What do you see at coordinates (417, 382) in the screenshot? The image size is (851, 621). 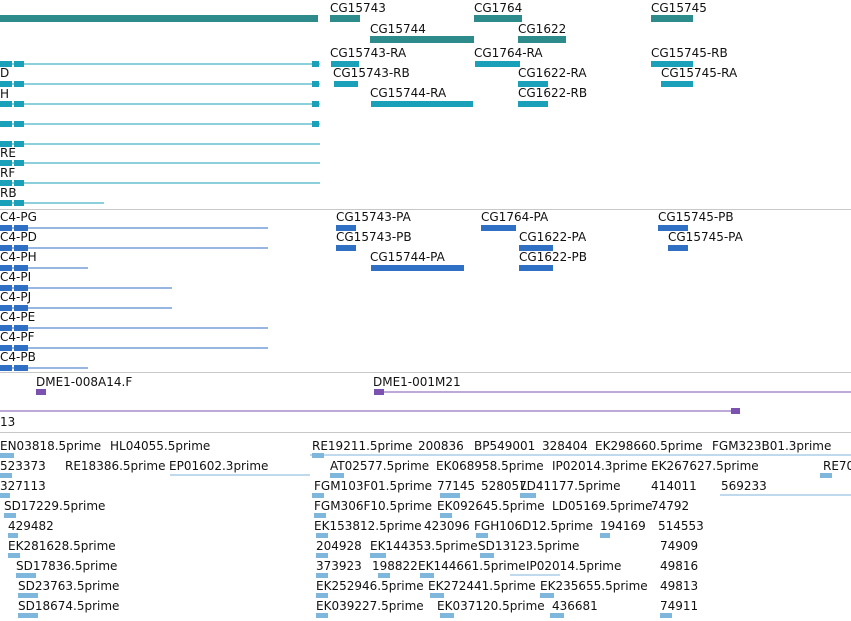 I see `clone-label: DME1-001M21` at bounding box center [417, 382].